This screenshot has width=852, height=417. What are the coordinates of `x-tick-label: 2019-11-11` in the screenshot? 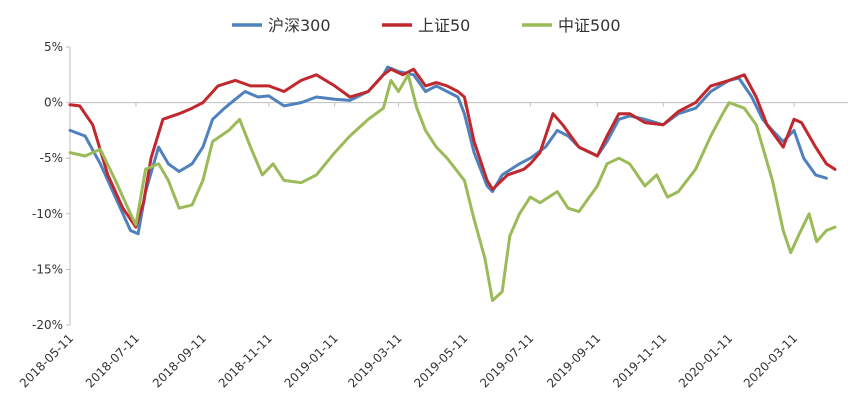 It's located at (639, 360).